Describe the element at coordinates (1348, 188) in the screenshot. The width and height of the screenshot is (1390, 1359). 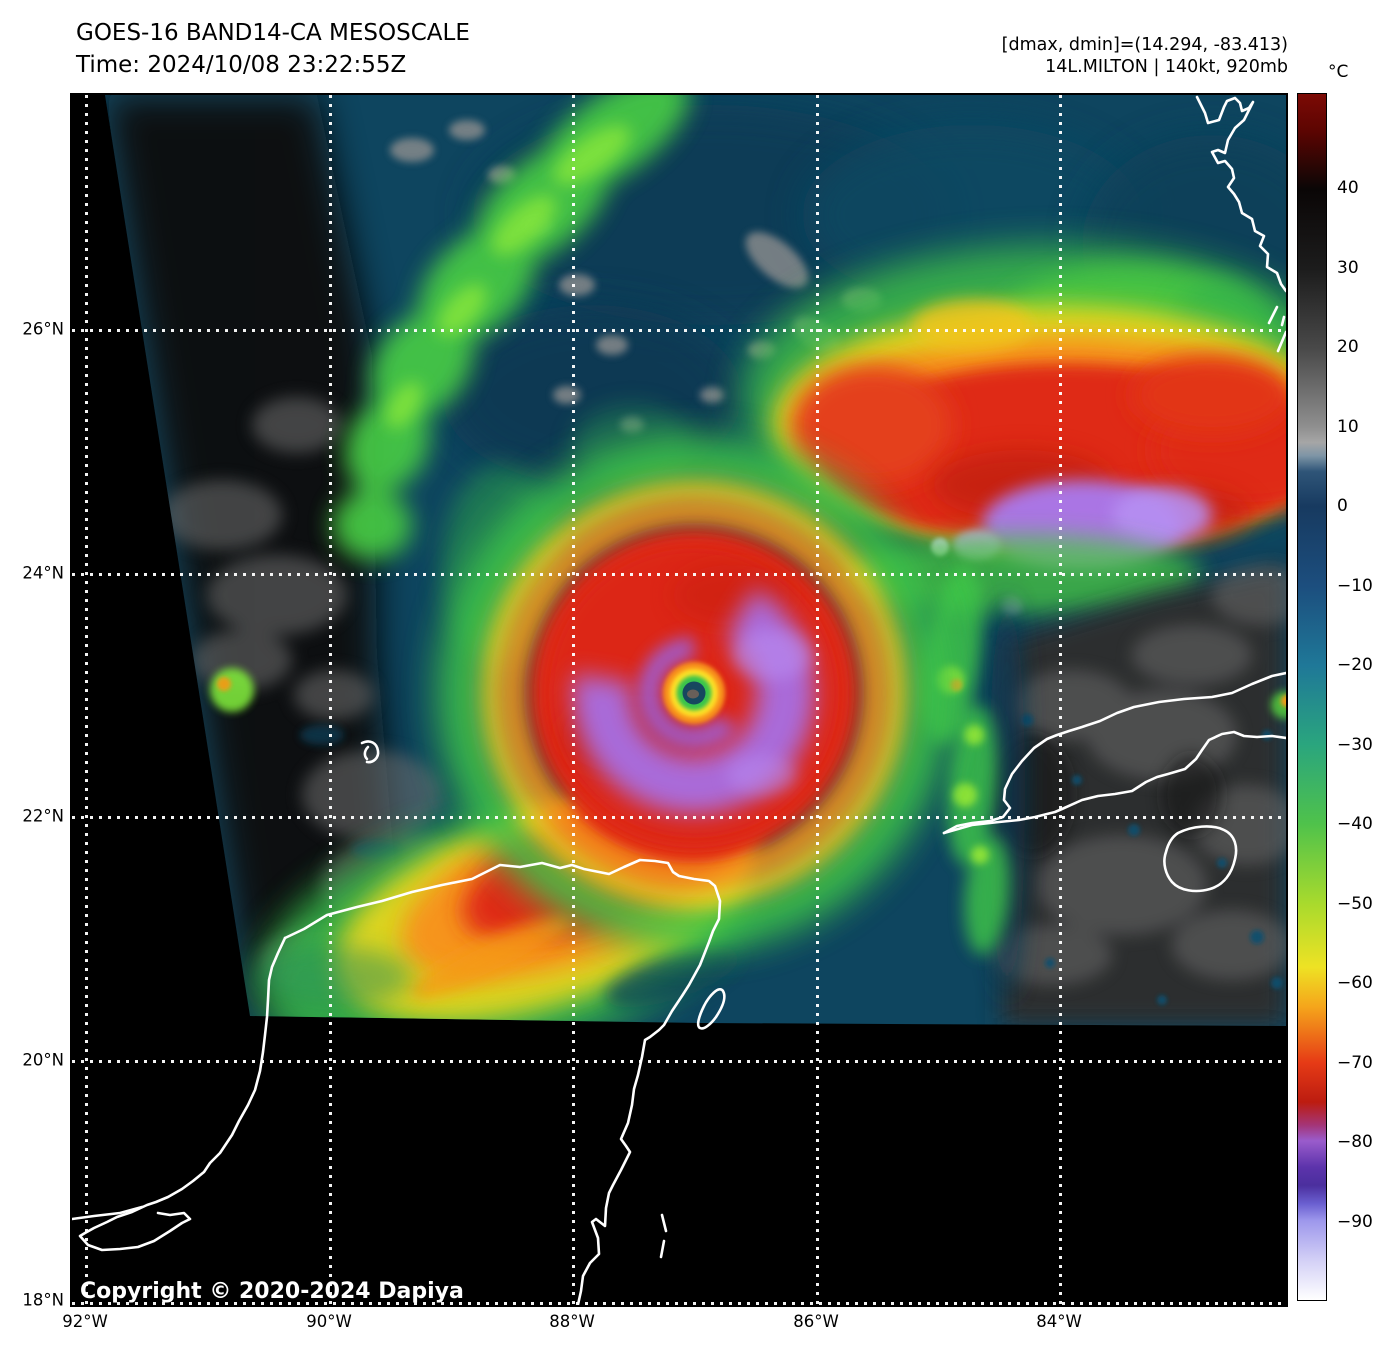
I see `colorbar-tick-40: 40` at that location.